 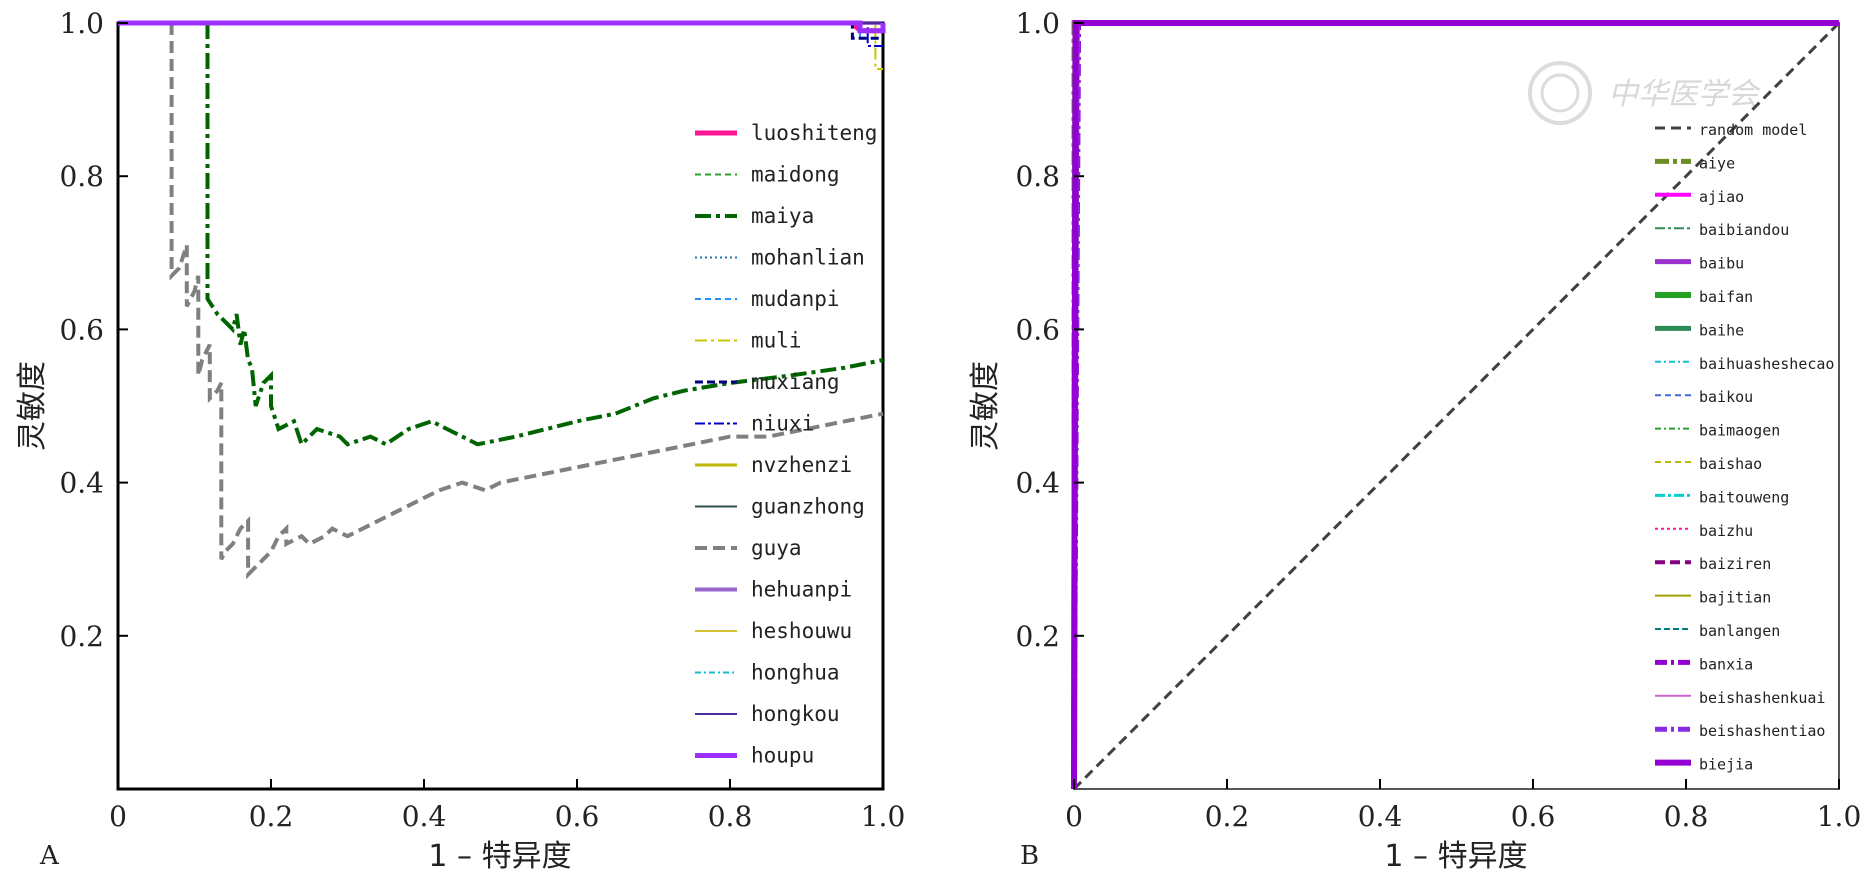 What do you see at coordinates (1730, 464) in the screenshot?
I see `legend-label: baishao` at bounding box center [1730, 464].